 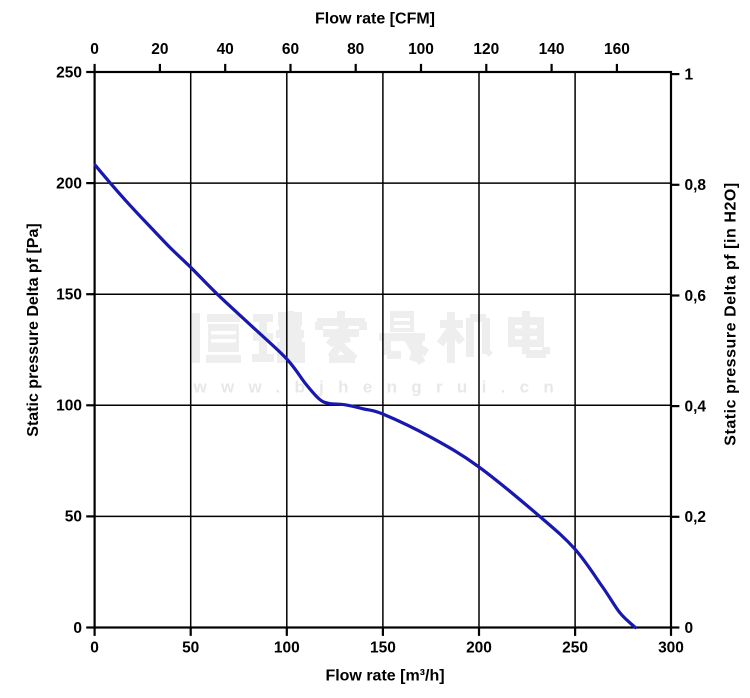 What do you see at coordinates (375, 19) in the screenshot?
I see `svg-text: Flow rate [CFM]` at bounding box center [375, 19].